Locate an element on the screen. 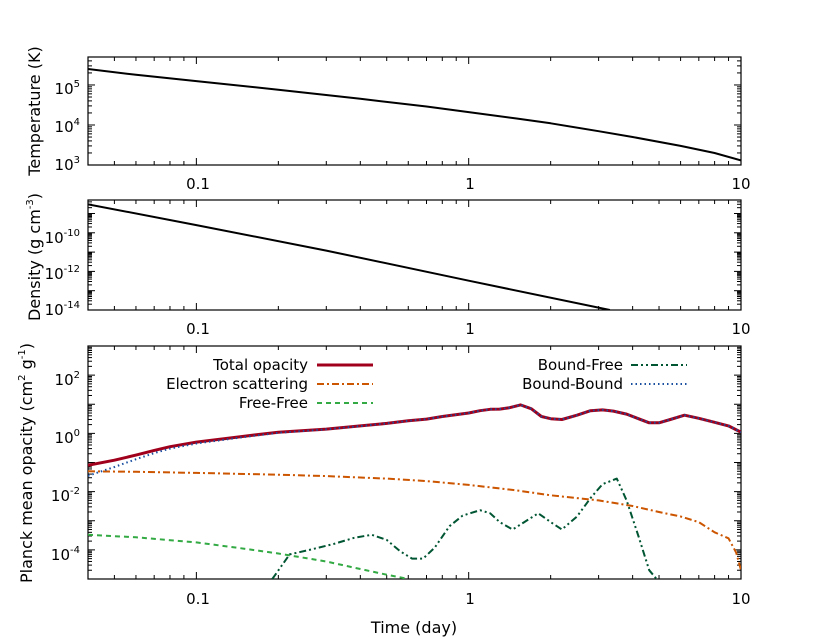 The image size is (830, 639). density-x-tick-labels: 0.1 1 10 is located at coordinates (468, 329).